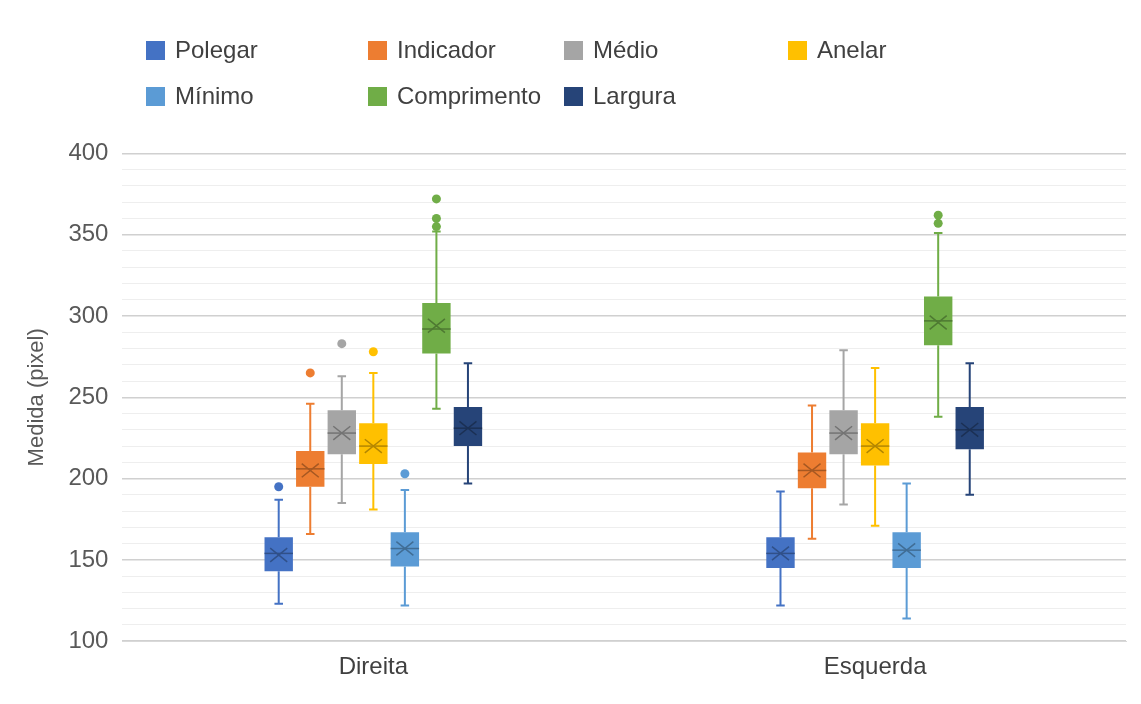 The width and height of the screenshot is (1141, 704). What do you see at coordinates (88, 477) in the screenshot?
I see `y-tick-label: 200` at bounding box center [88, 477].